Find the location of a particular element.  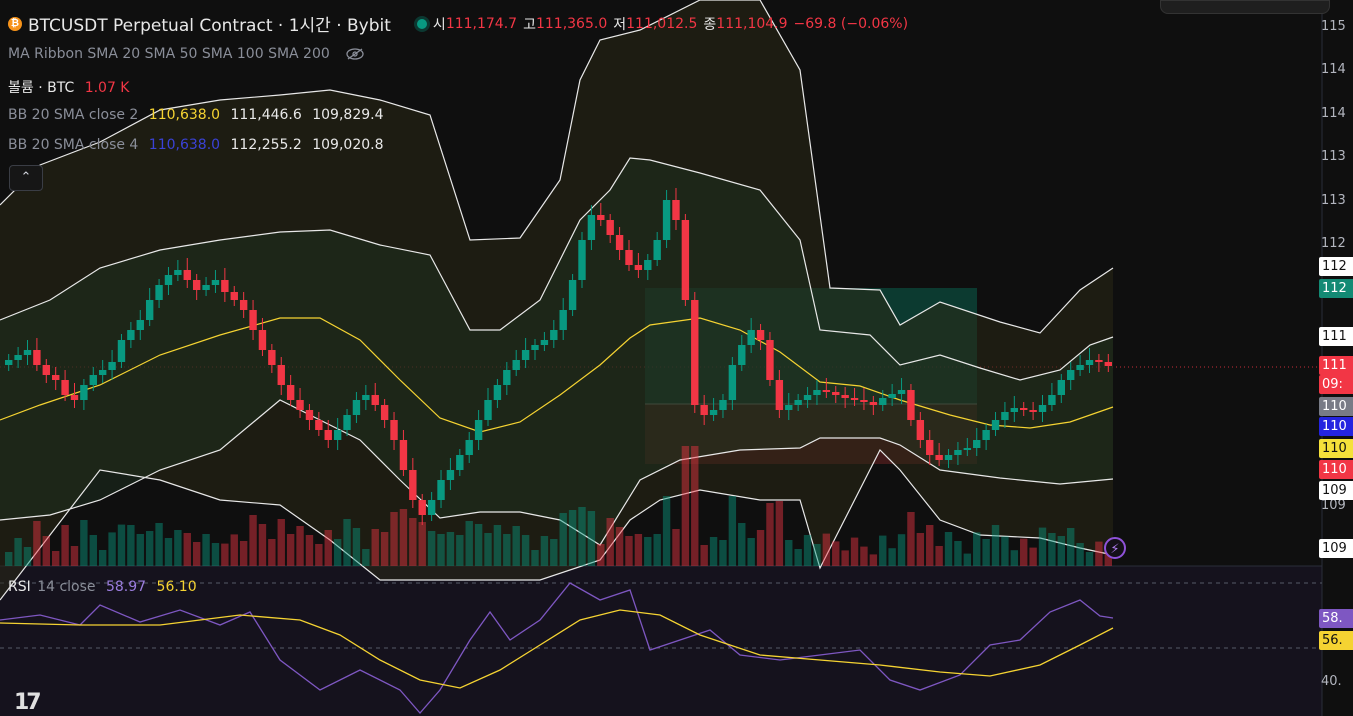

collapse-legend-button: ⌃ is located at coordinates (26, 178).